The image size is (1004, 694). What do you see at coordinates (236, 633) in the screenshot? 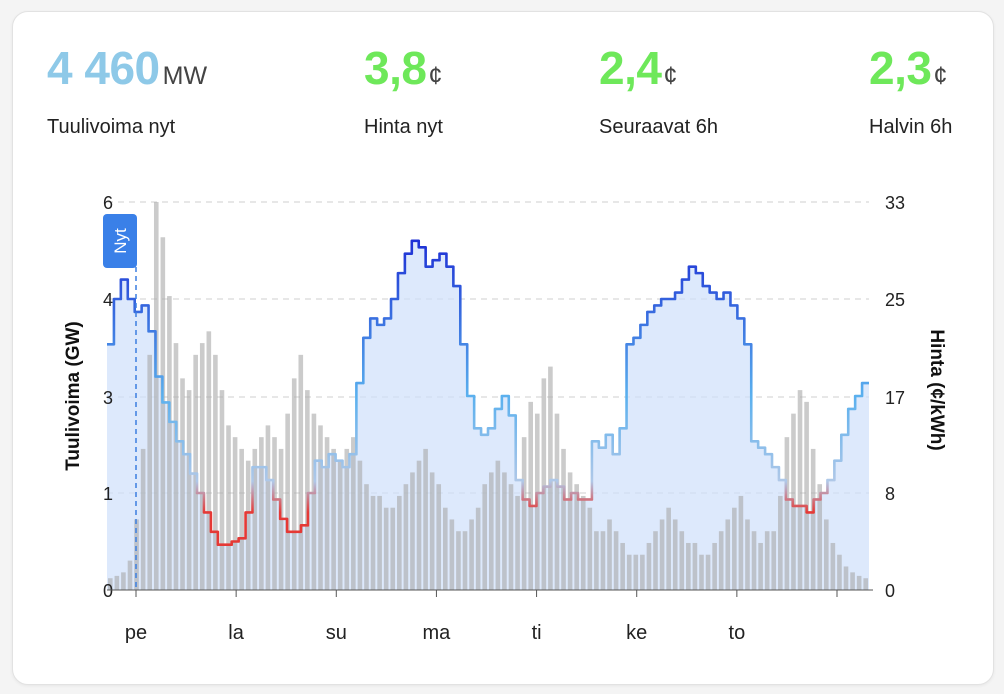
I see `x-tick-label: la` at bounding box center [236, 633].